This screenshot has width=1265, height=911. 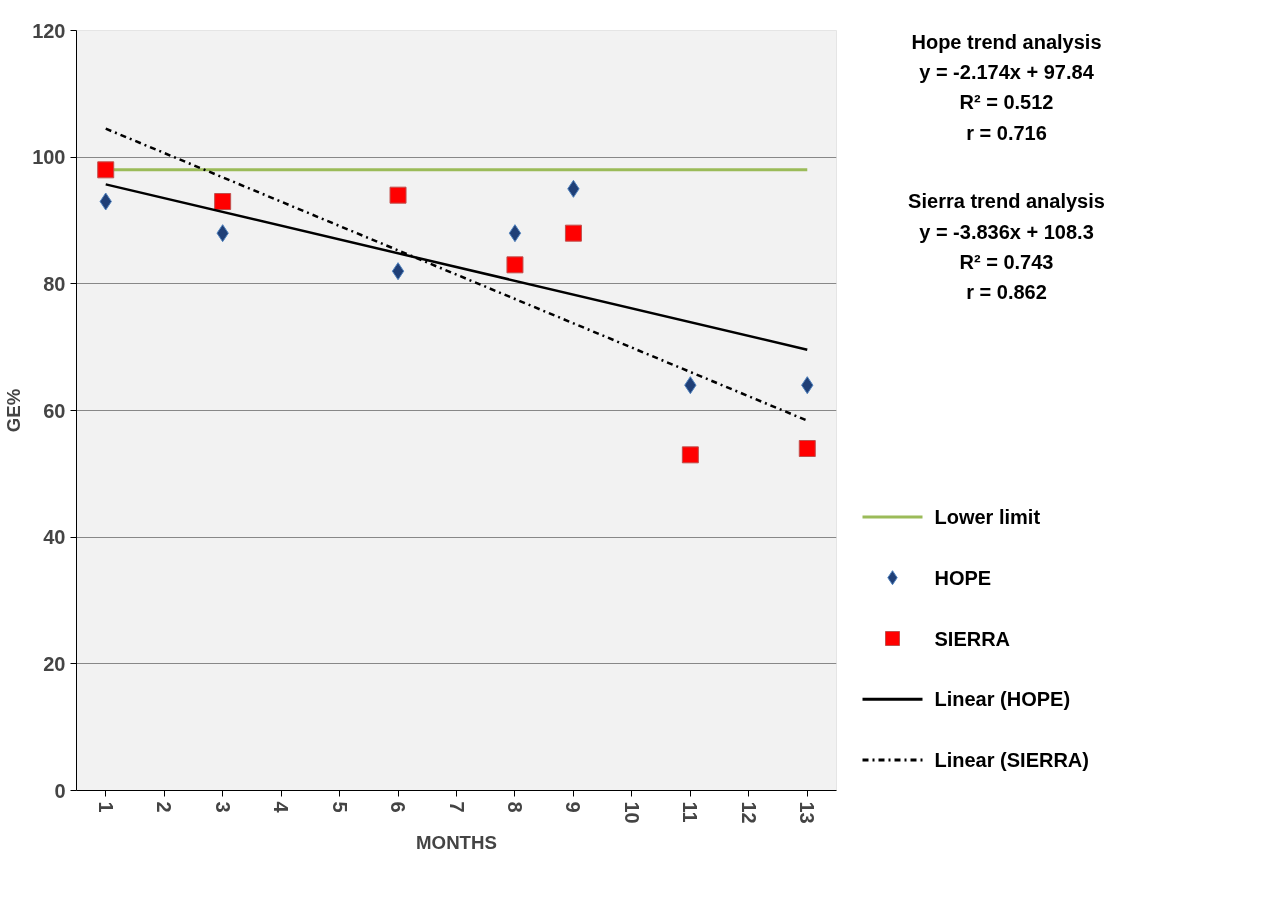 What do you see at coordinates (1006, 231) in the screenshot?
I see `text: y = -3.836x + 108.3` at bounding box center [1006, 231].